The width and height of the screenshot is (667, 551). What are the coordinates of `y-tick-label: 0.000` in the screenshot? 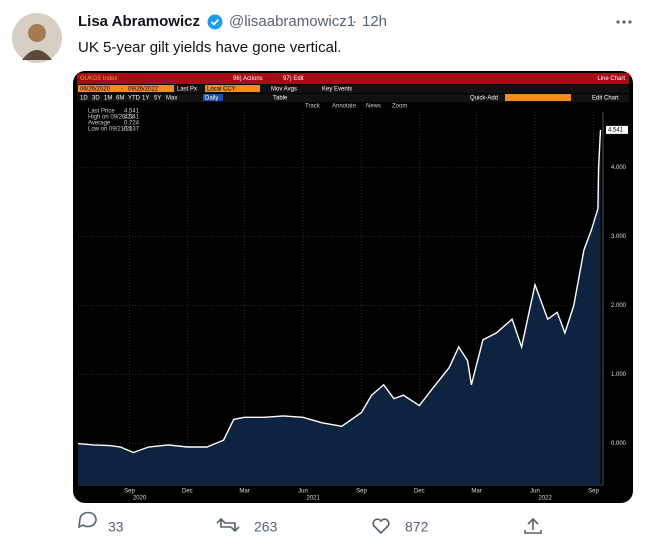 It's located at (619, 444).